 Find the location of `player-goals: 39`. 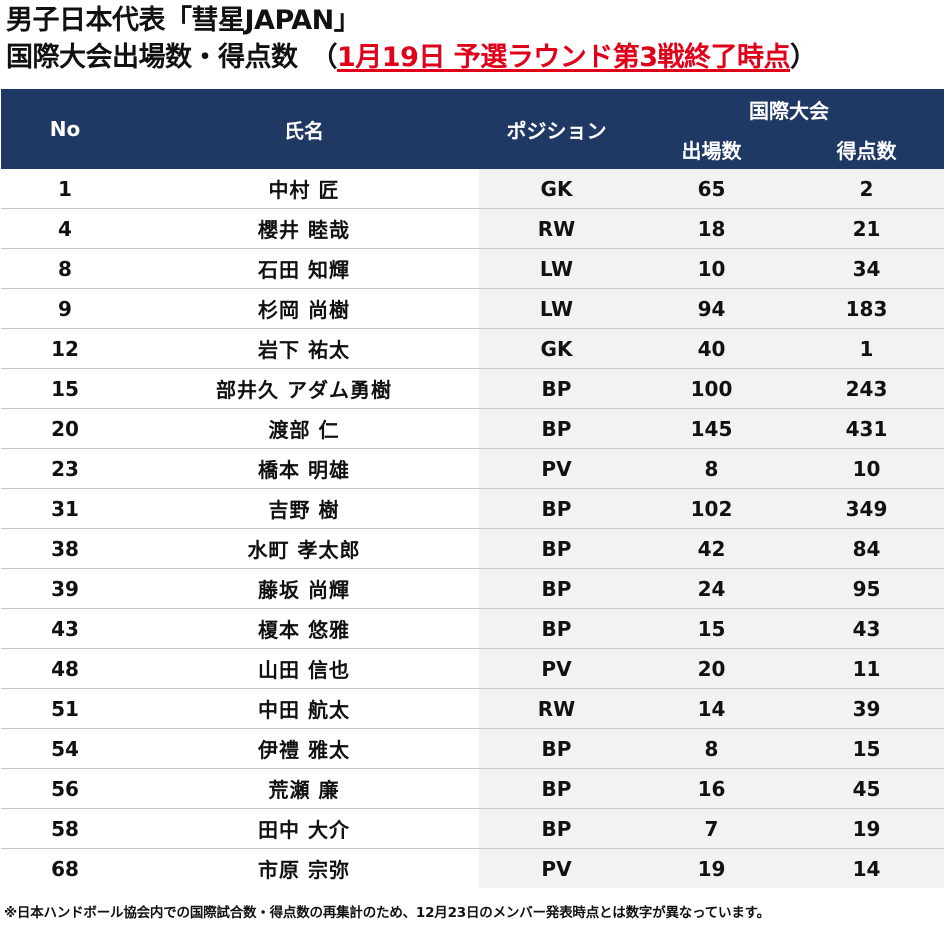

player-goals: 39 is located at coordinates (866, 708).